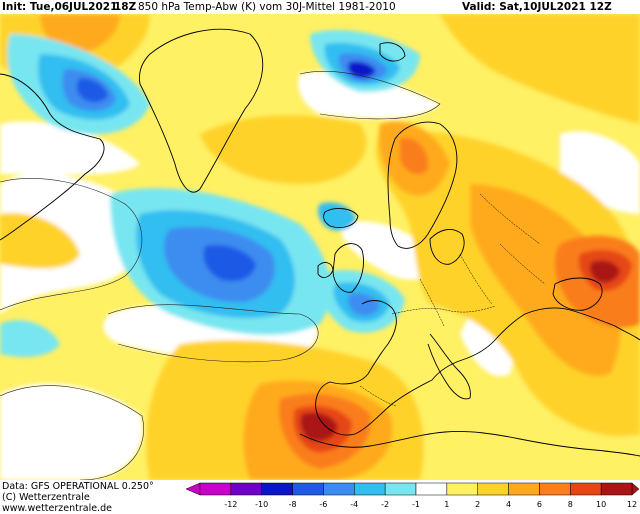 This screenshot has height=514, width=640. Describe the element at coordinates (446, 504) in the screenshot. I see `legend-tick-label: 1` at that location.